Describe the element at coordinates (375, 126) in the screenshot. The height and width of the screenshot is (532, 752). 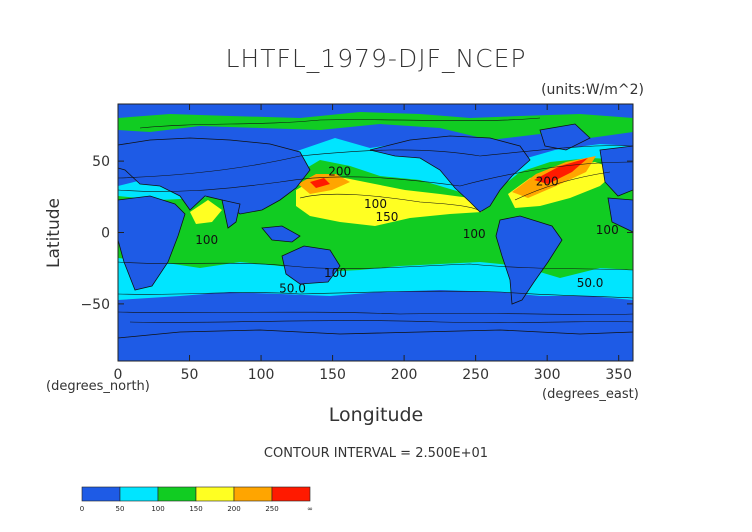
I see `band-polar-green` at that location.